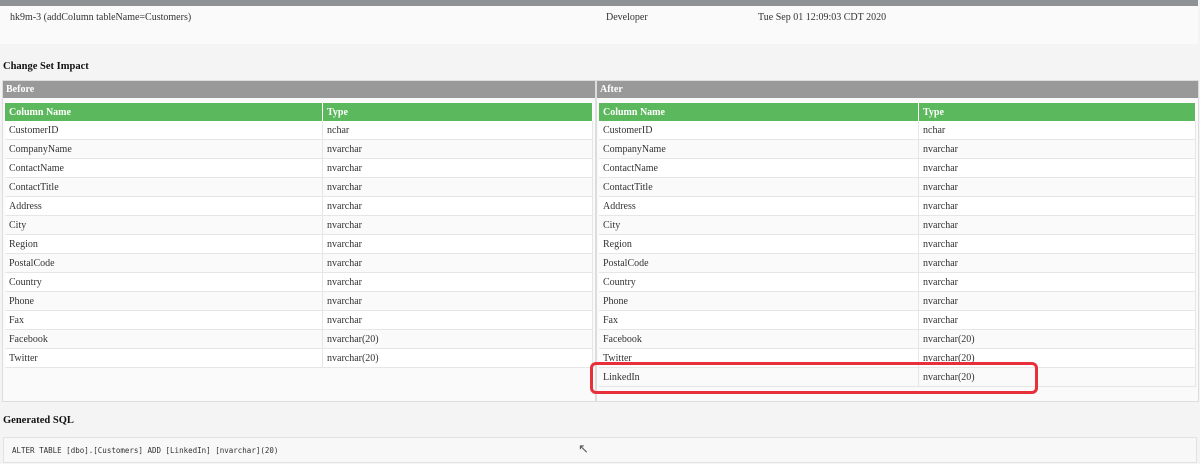  Describe the element at coordinates (822, 17) in the screenshot. I see `changeset-date: Tue Sep 01 12:09:03 CDT 2020` at that location.